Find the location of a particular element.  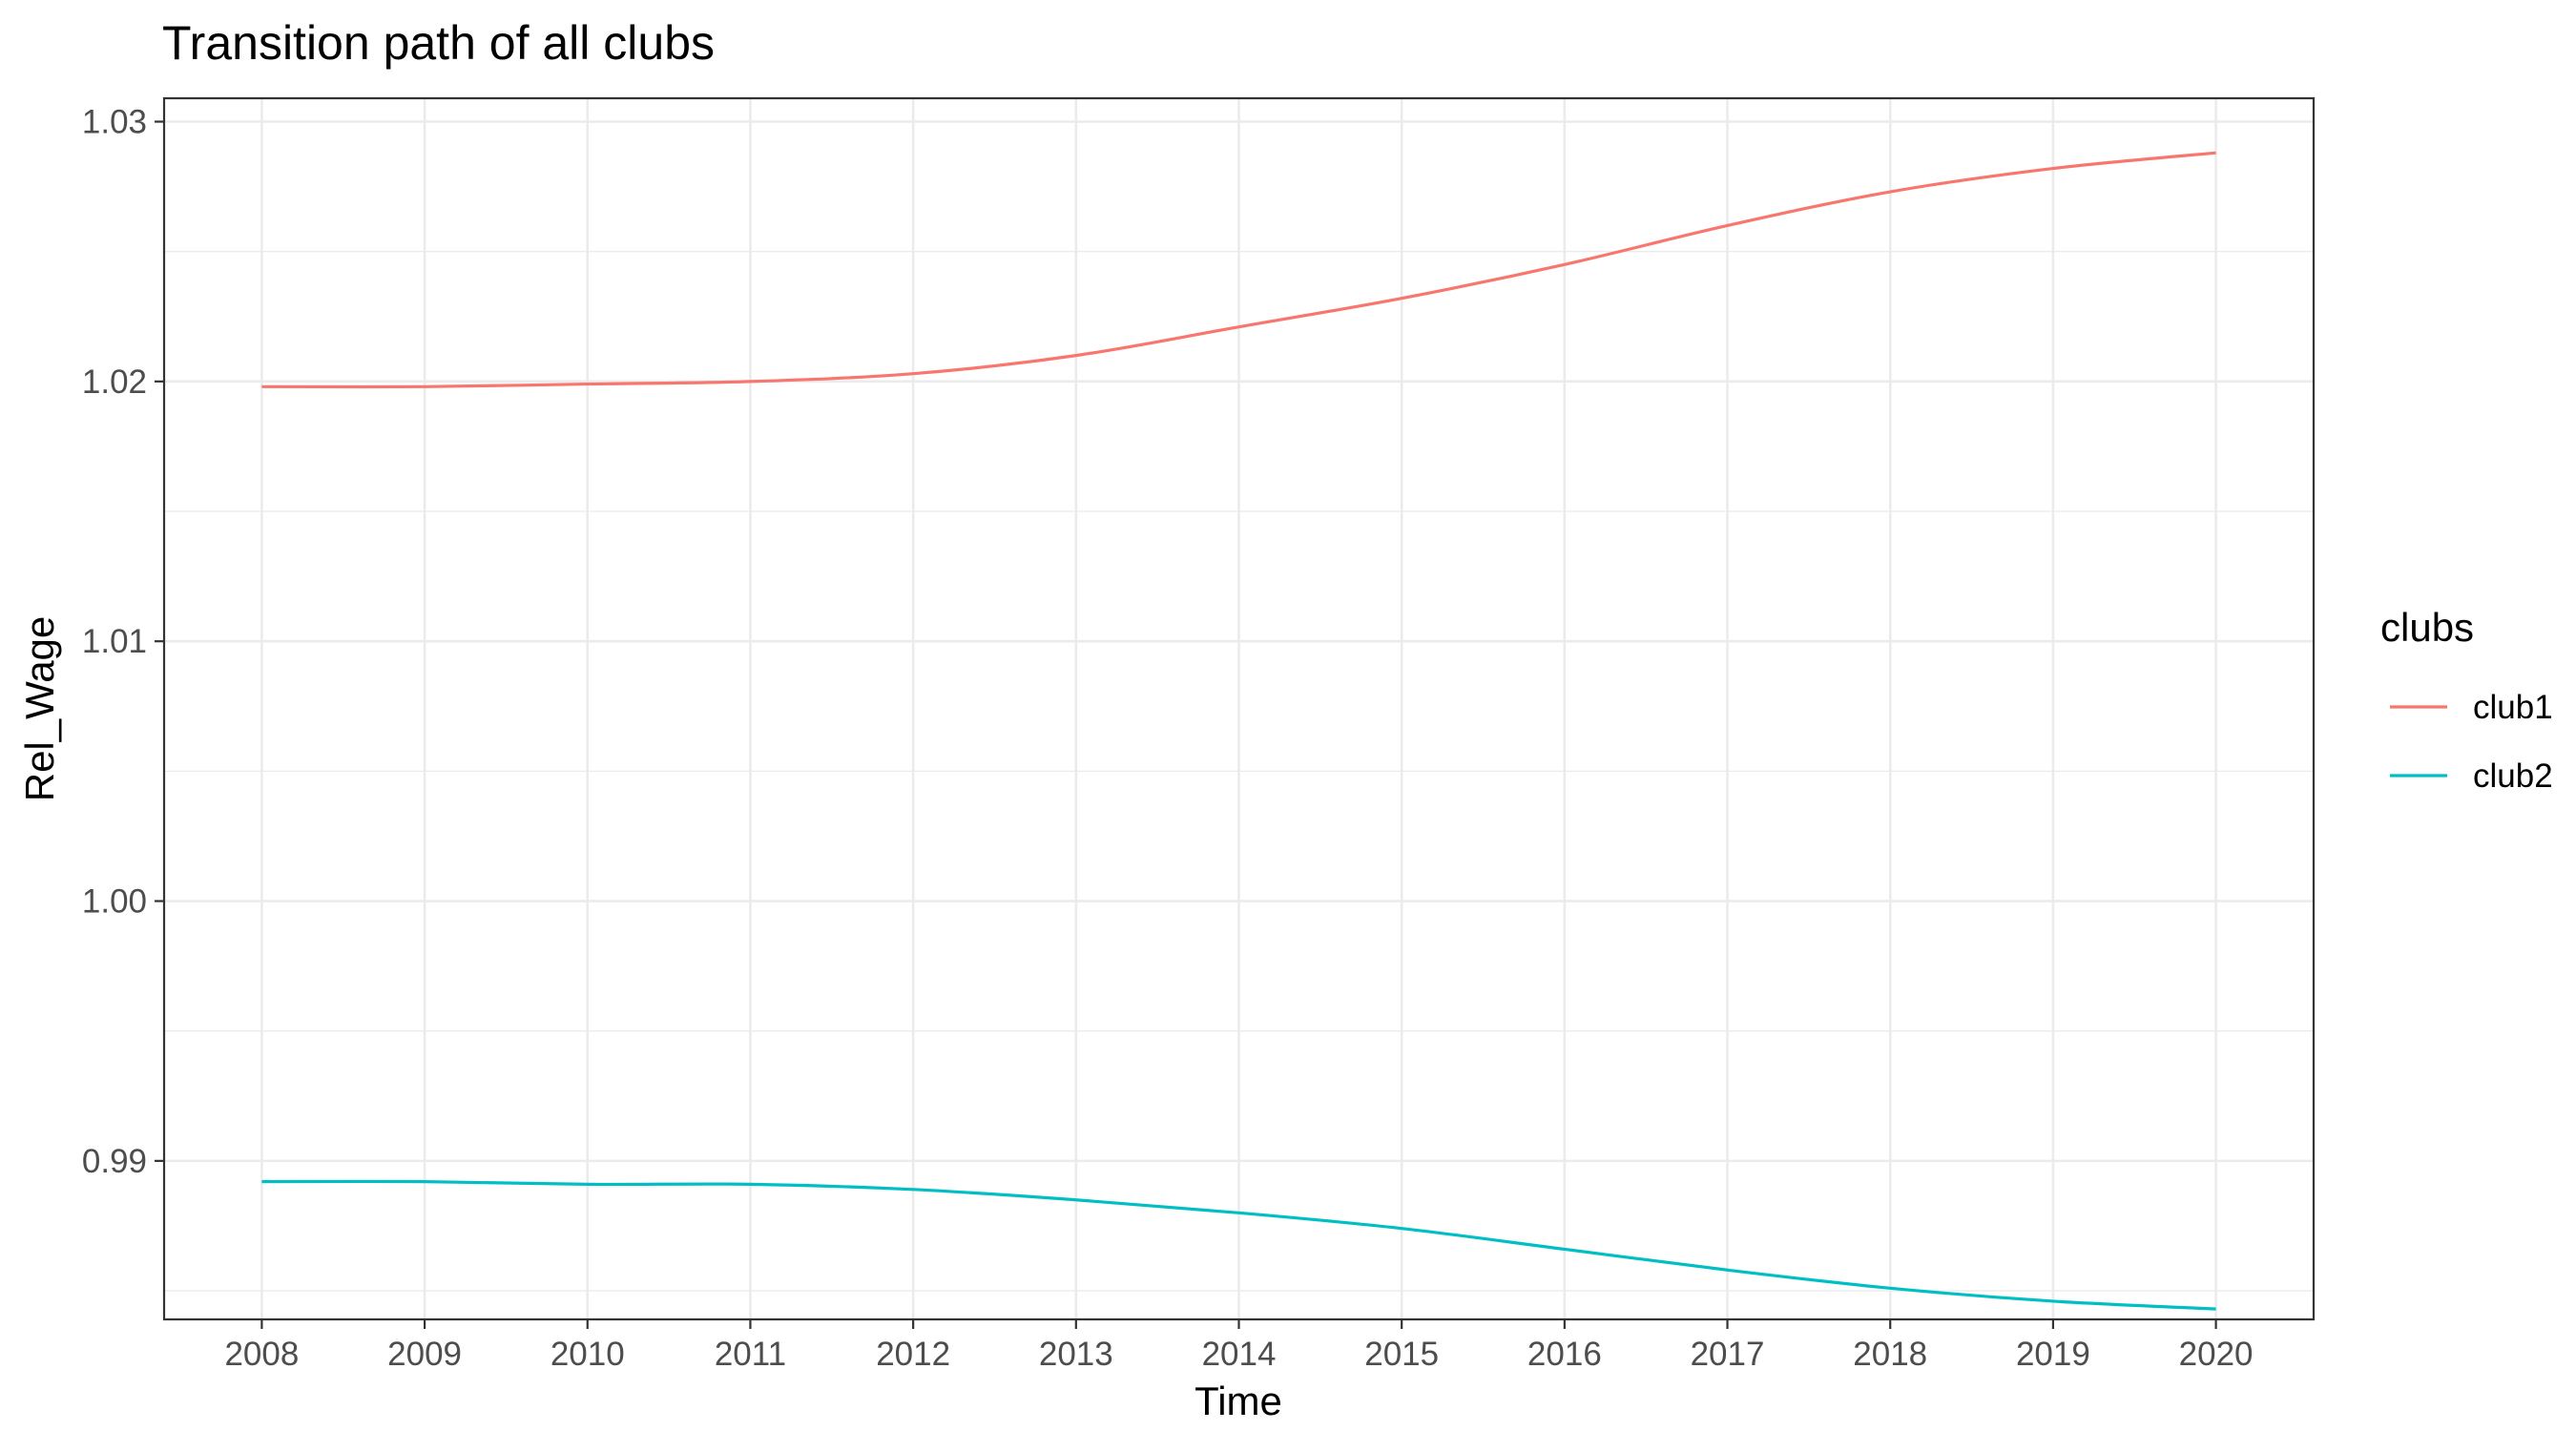

y-axis: 0.99 1.00 1.01 1.02 1.03 is located at coordinates (123, 642).